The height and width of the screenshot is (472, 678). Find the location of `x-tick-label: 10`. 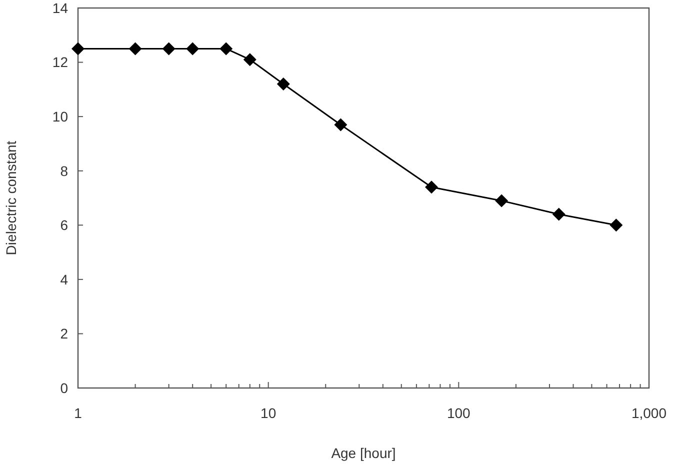

x-tick-label: 10 is located at coordinates (268, 413).